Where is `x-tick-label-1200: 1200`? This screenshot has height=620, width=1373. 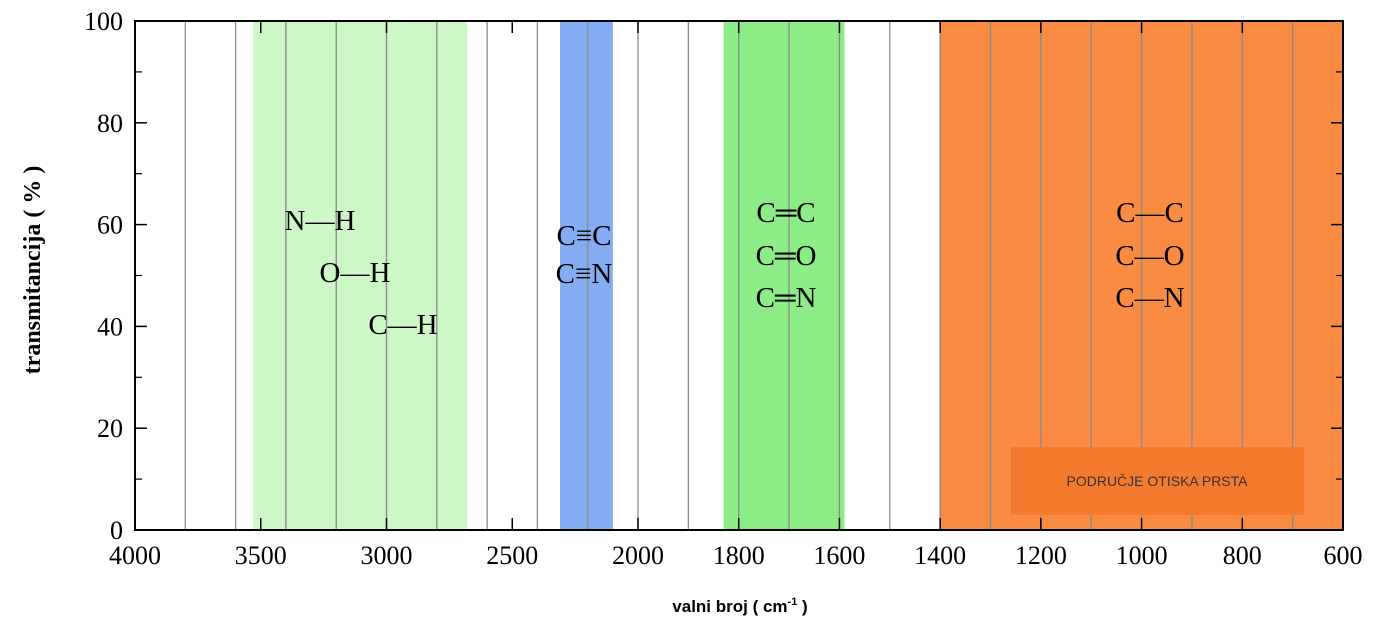 x-tick-label-1200: 1200 is located at coordinates (1041, 555).